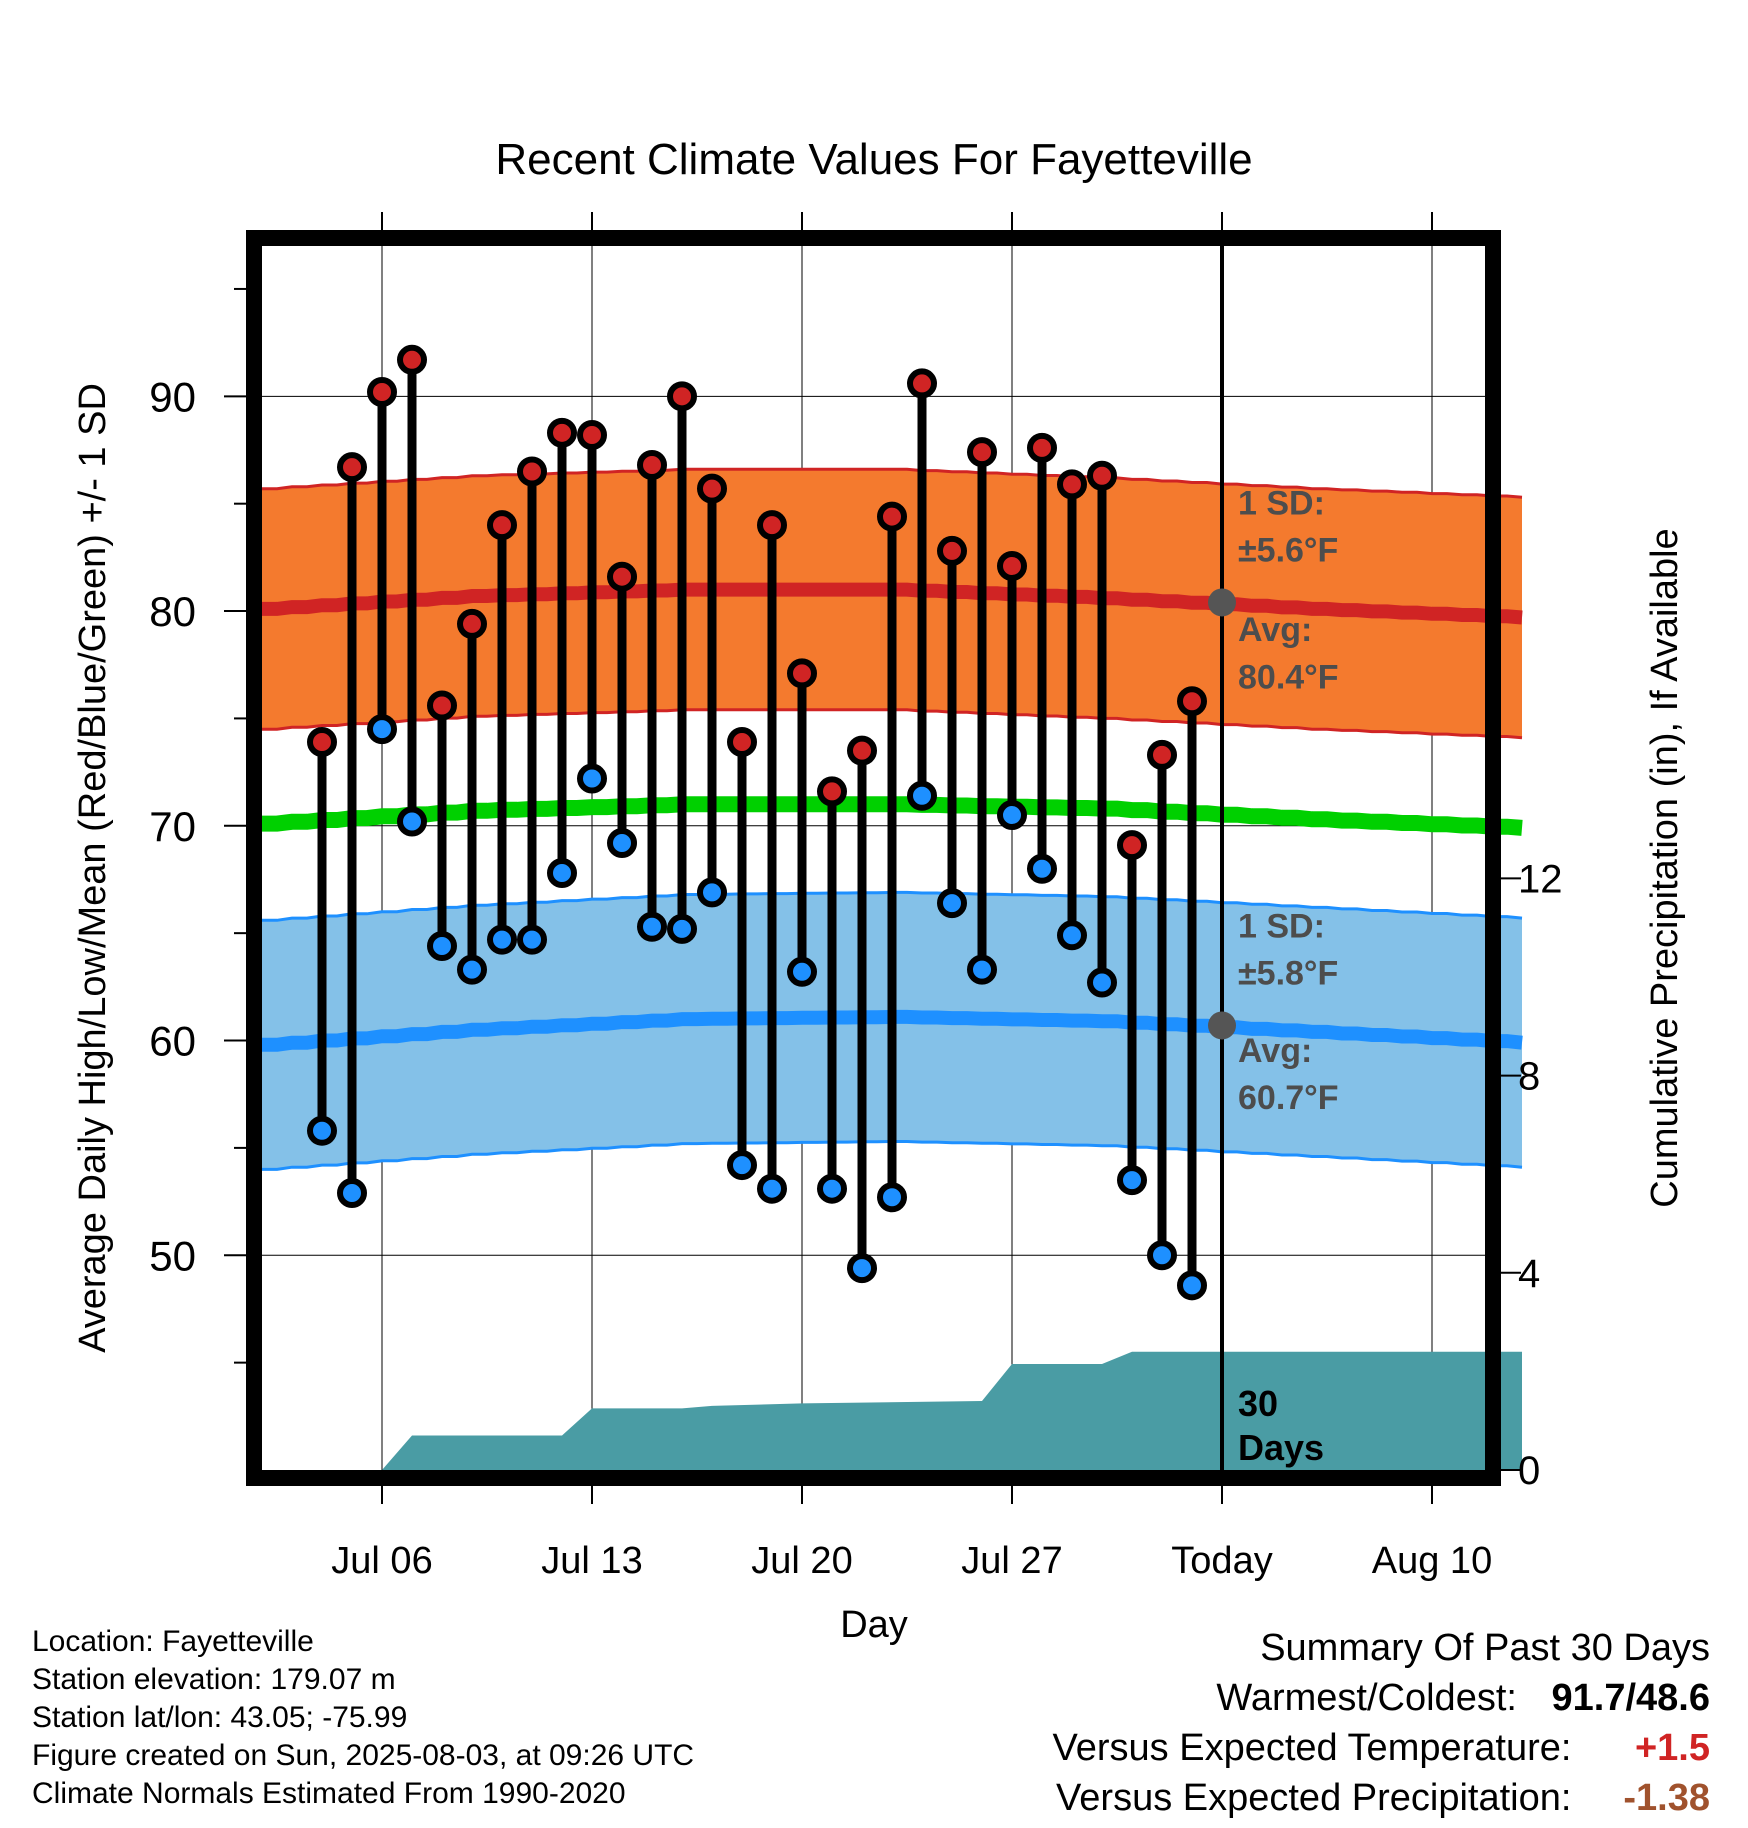 The width and height of the screenshot is (1748, 1828). I want to click on low-sd-label: 1 SD:, so click(1281, 926).